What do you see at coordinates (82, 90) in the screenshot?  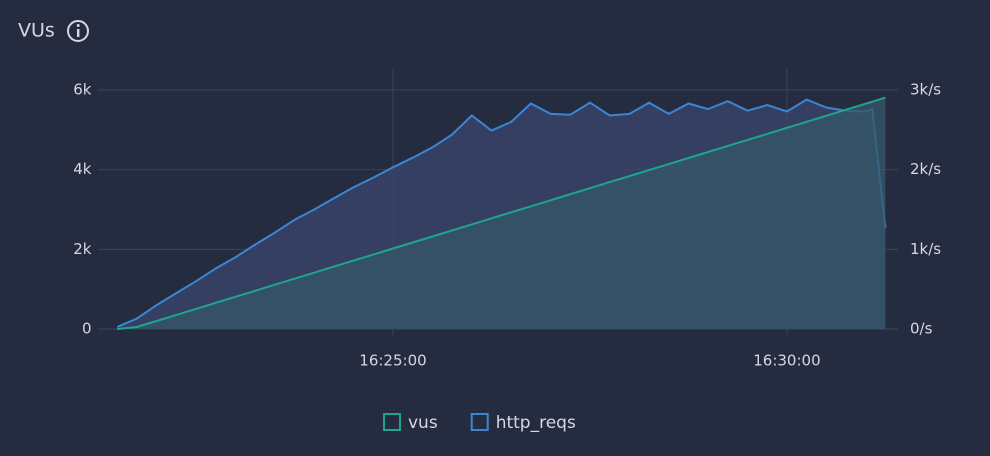 I see `y-tick-label: 6k` at bounding box center [82, 90].